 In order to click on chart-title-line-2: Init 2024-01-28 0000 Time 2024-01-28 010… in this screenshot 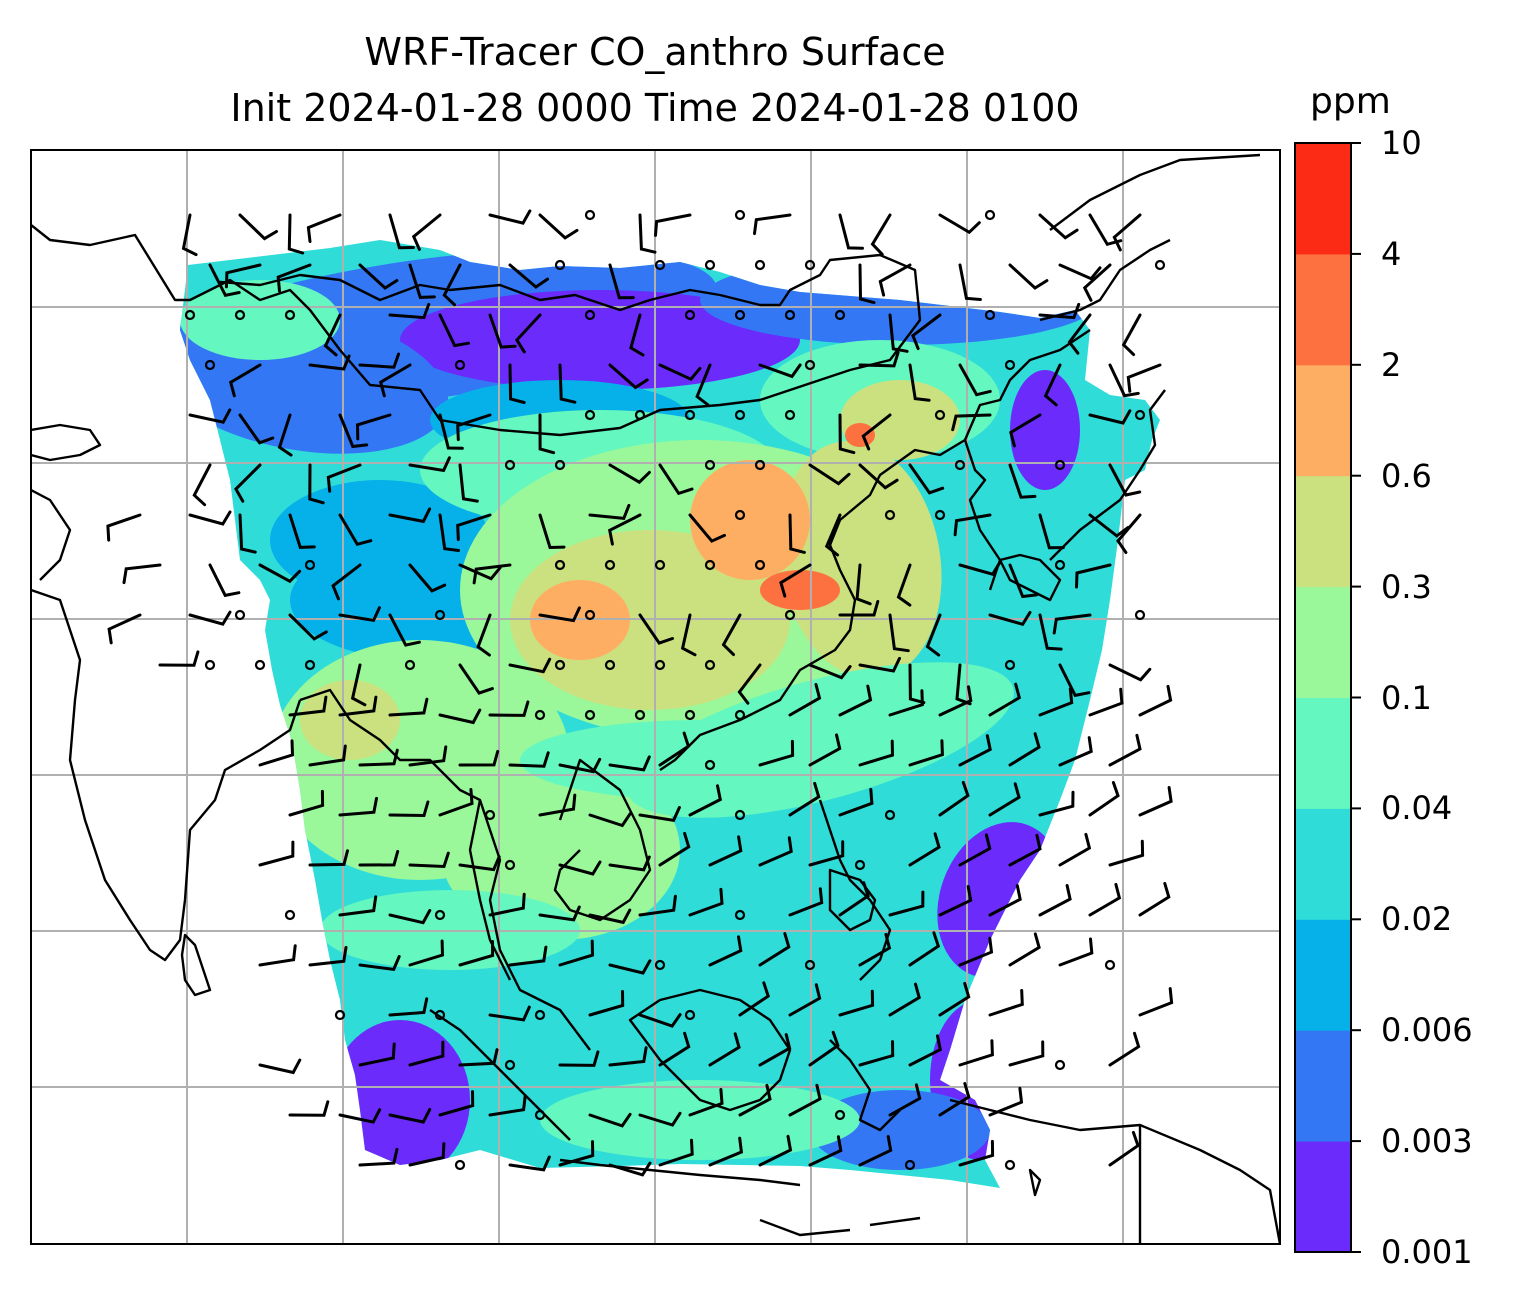, I will do `click(655, 108)`.